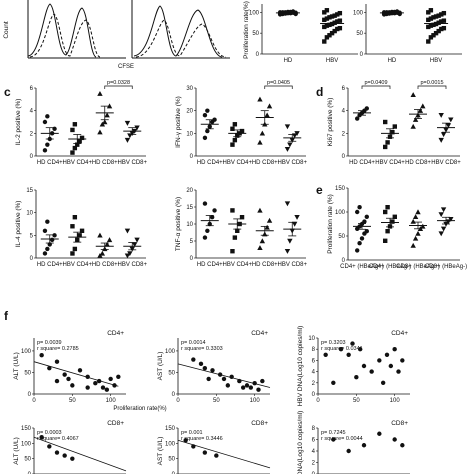 The image size is (474, 474). What do you see at coordinates (32, 134) in the screenshot?
I see `y-tick-label: 2` at bounding box center [32, 134].